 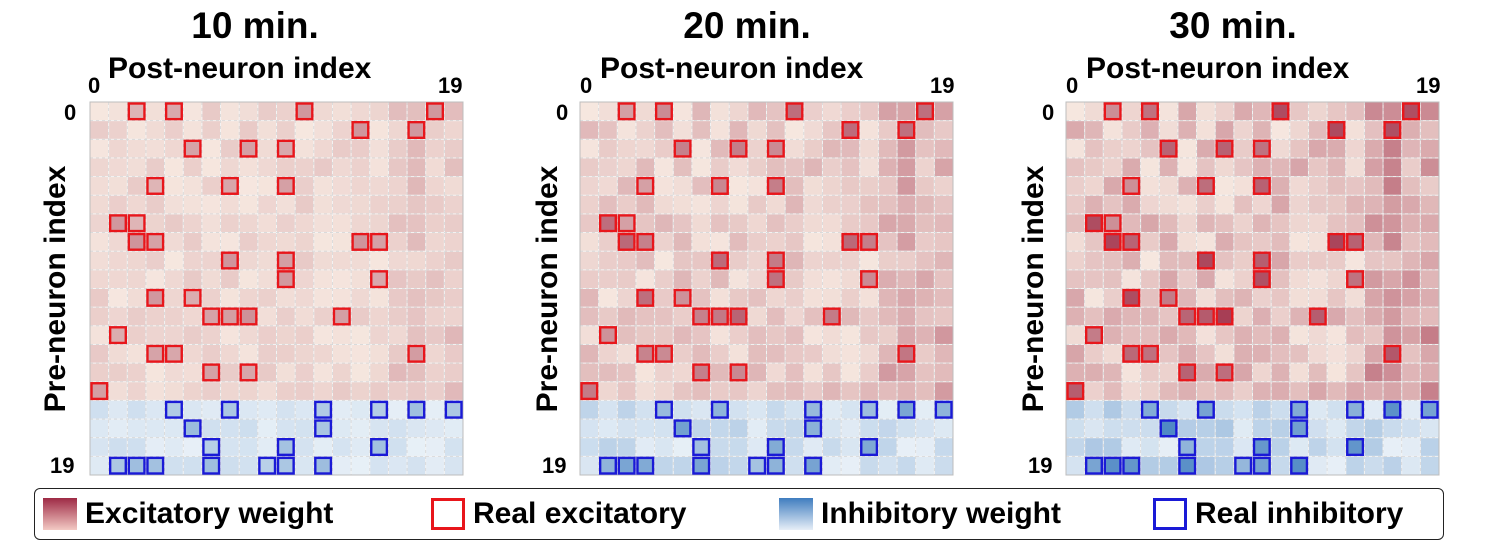 I want to click on legend-label: Inhibitory weight, so click(x=941, y=513).